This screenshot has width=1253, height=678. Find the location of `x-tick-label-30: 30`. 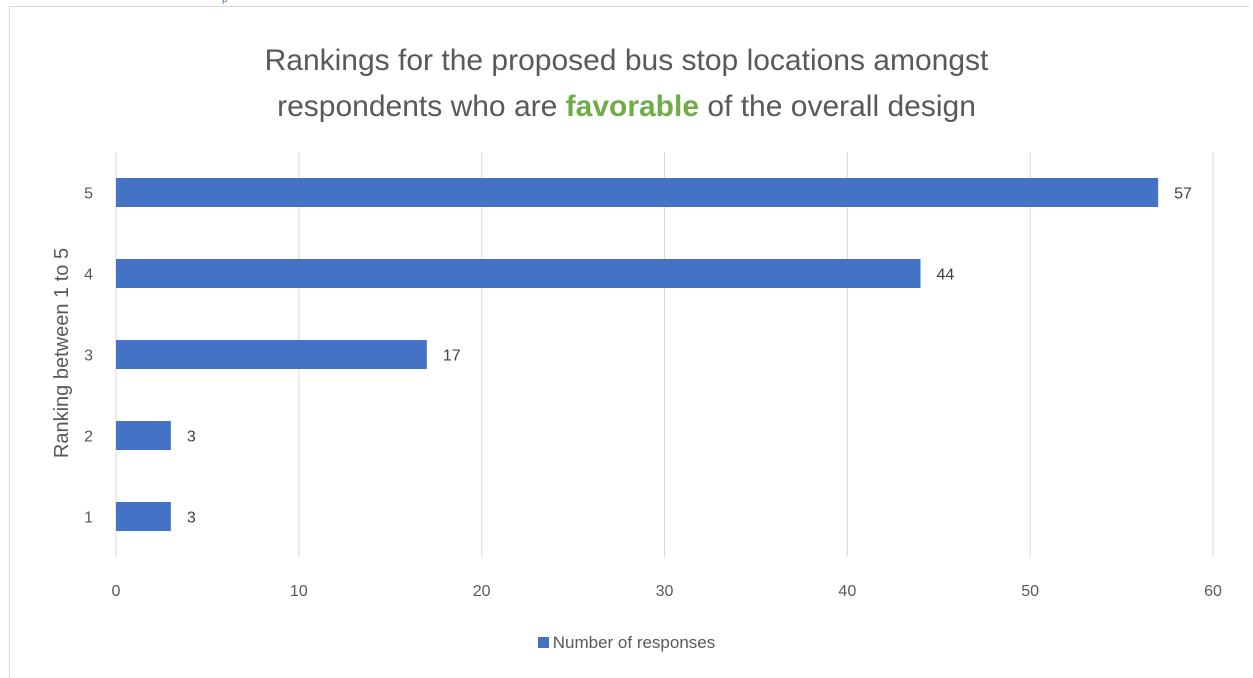

x-tick-label-30: 30 is located at coordinates (665, 591).